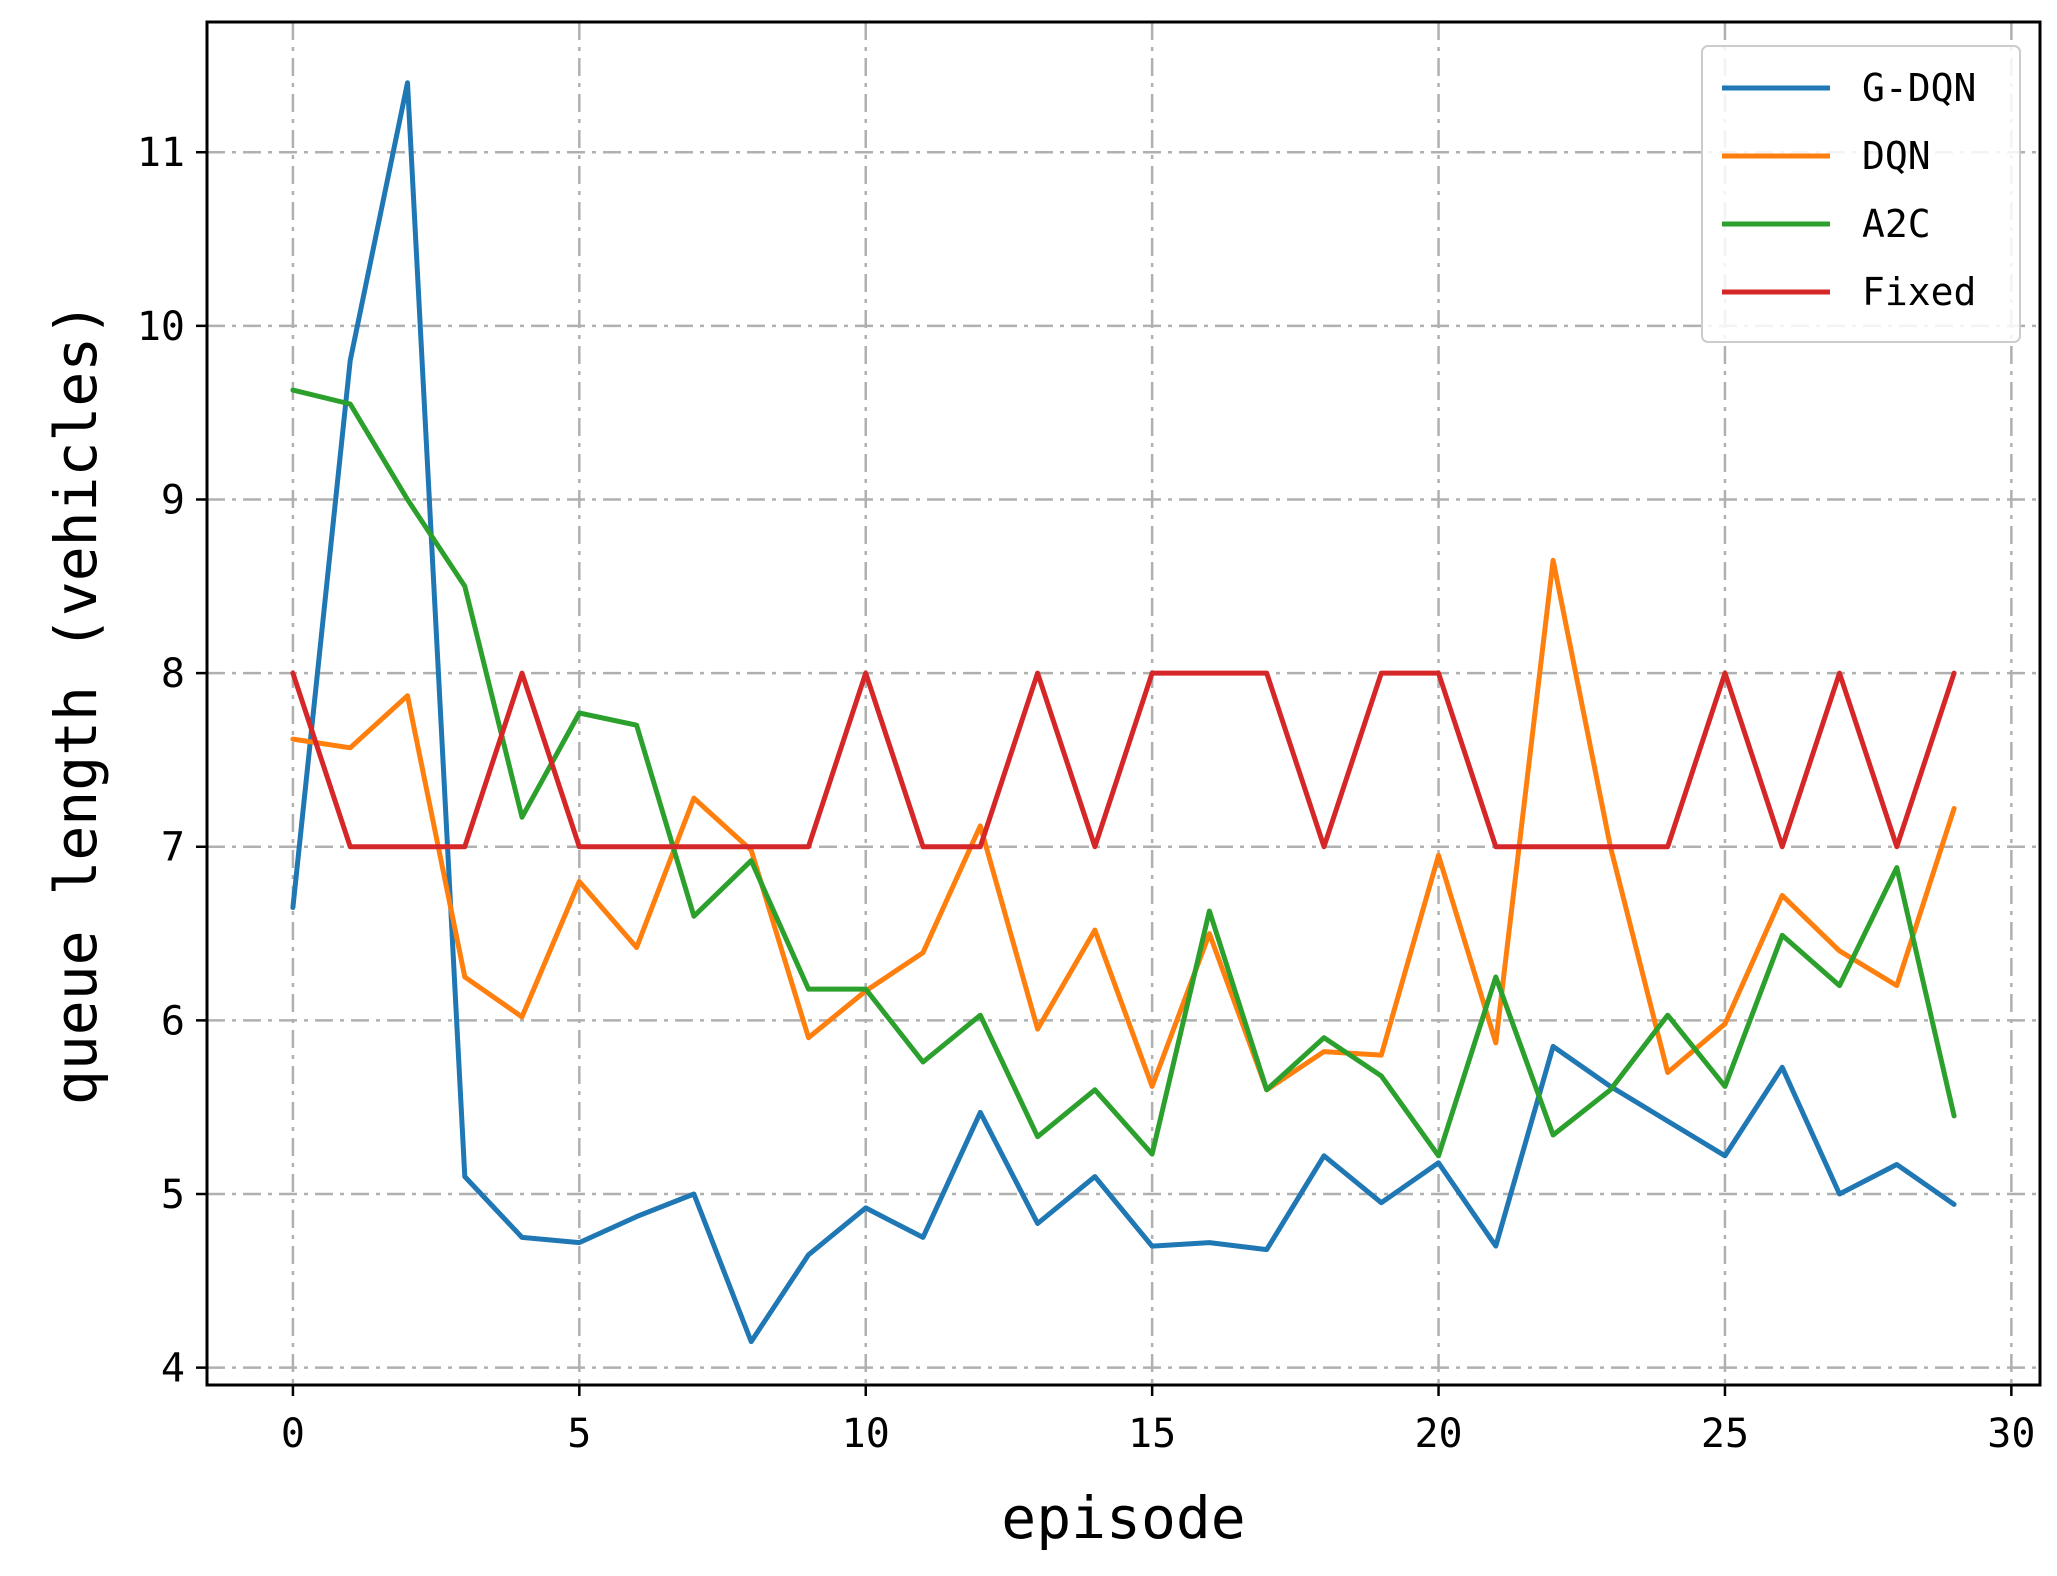 The width and height of the screenshot is (2057, 1576). I want to click on x-axis-label: episode, so click(1123, 1518).